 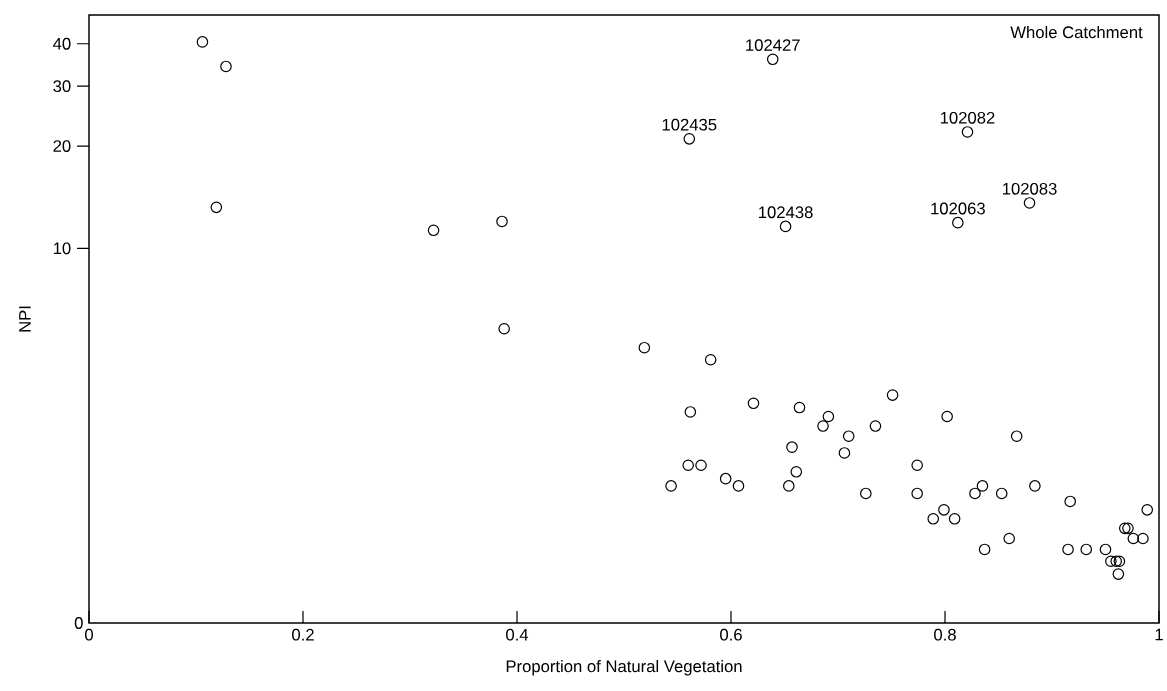 I want to click on x-tick-label: 0.6, so click(x=731, y=634).